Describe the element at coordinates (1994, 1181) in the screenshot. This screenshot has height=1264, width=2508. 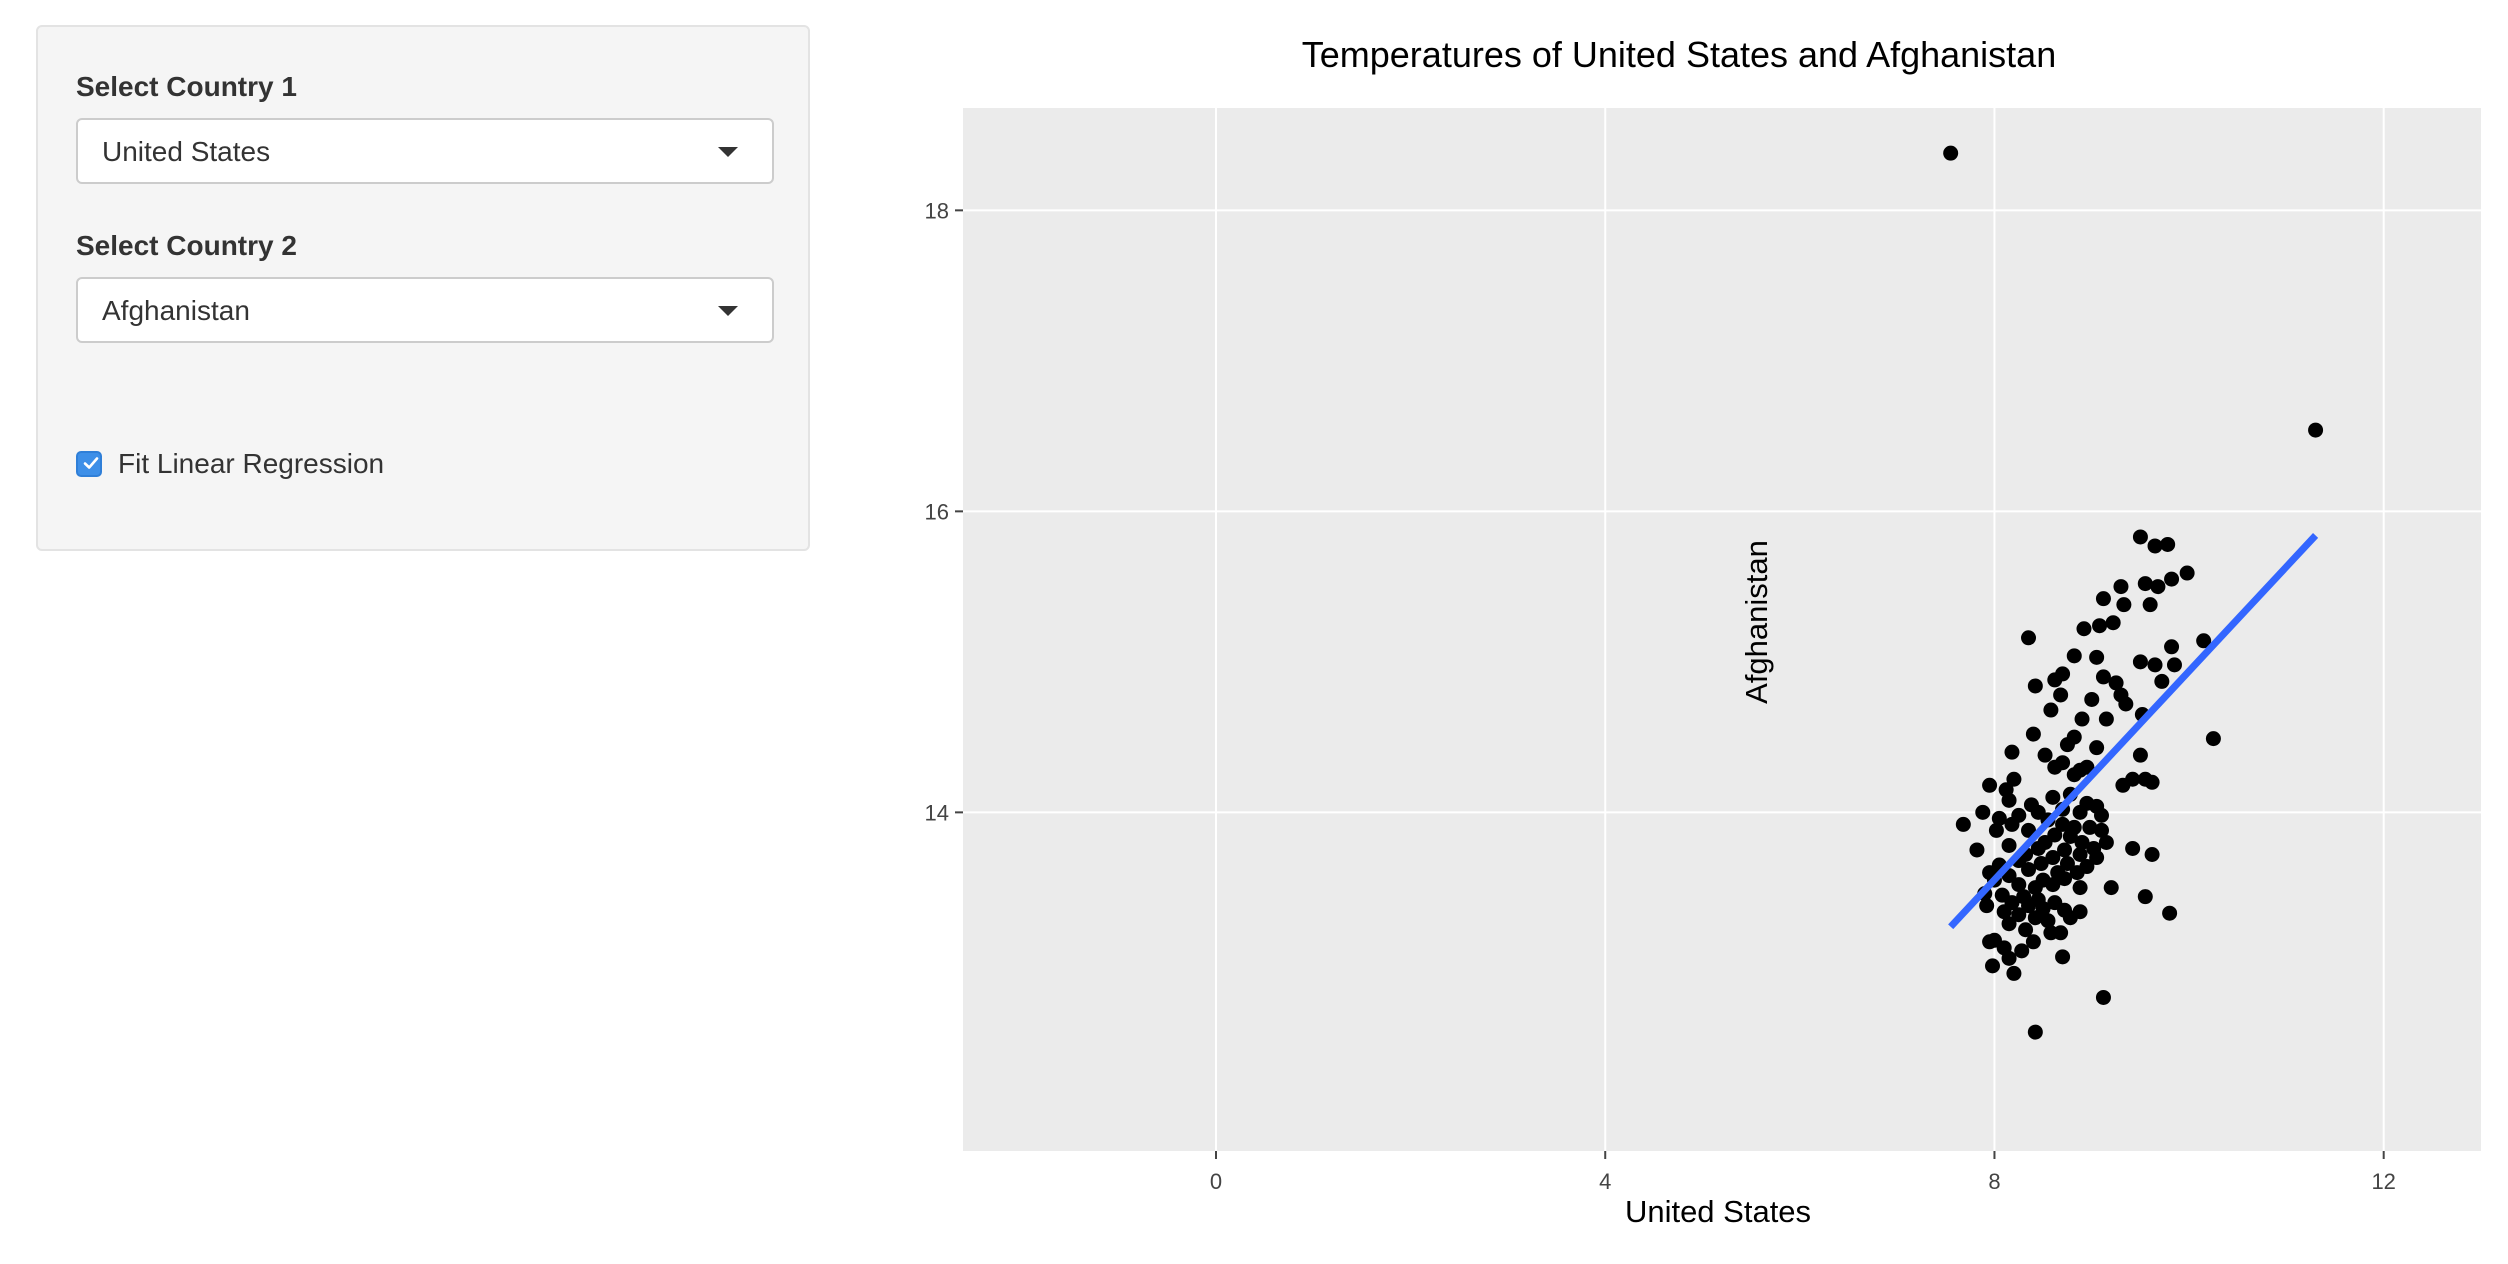
I see `x-tick-label: 8` at that location.